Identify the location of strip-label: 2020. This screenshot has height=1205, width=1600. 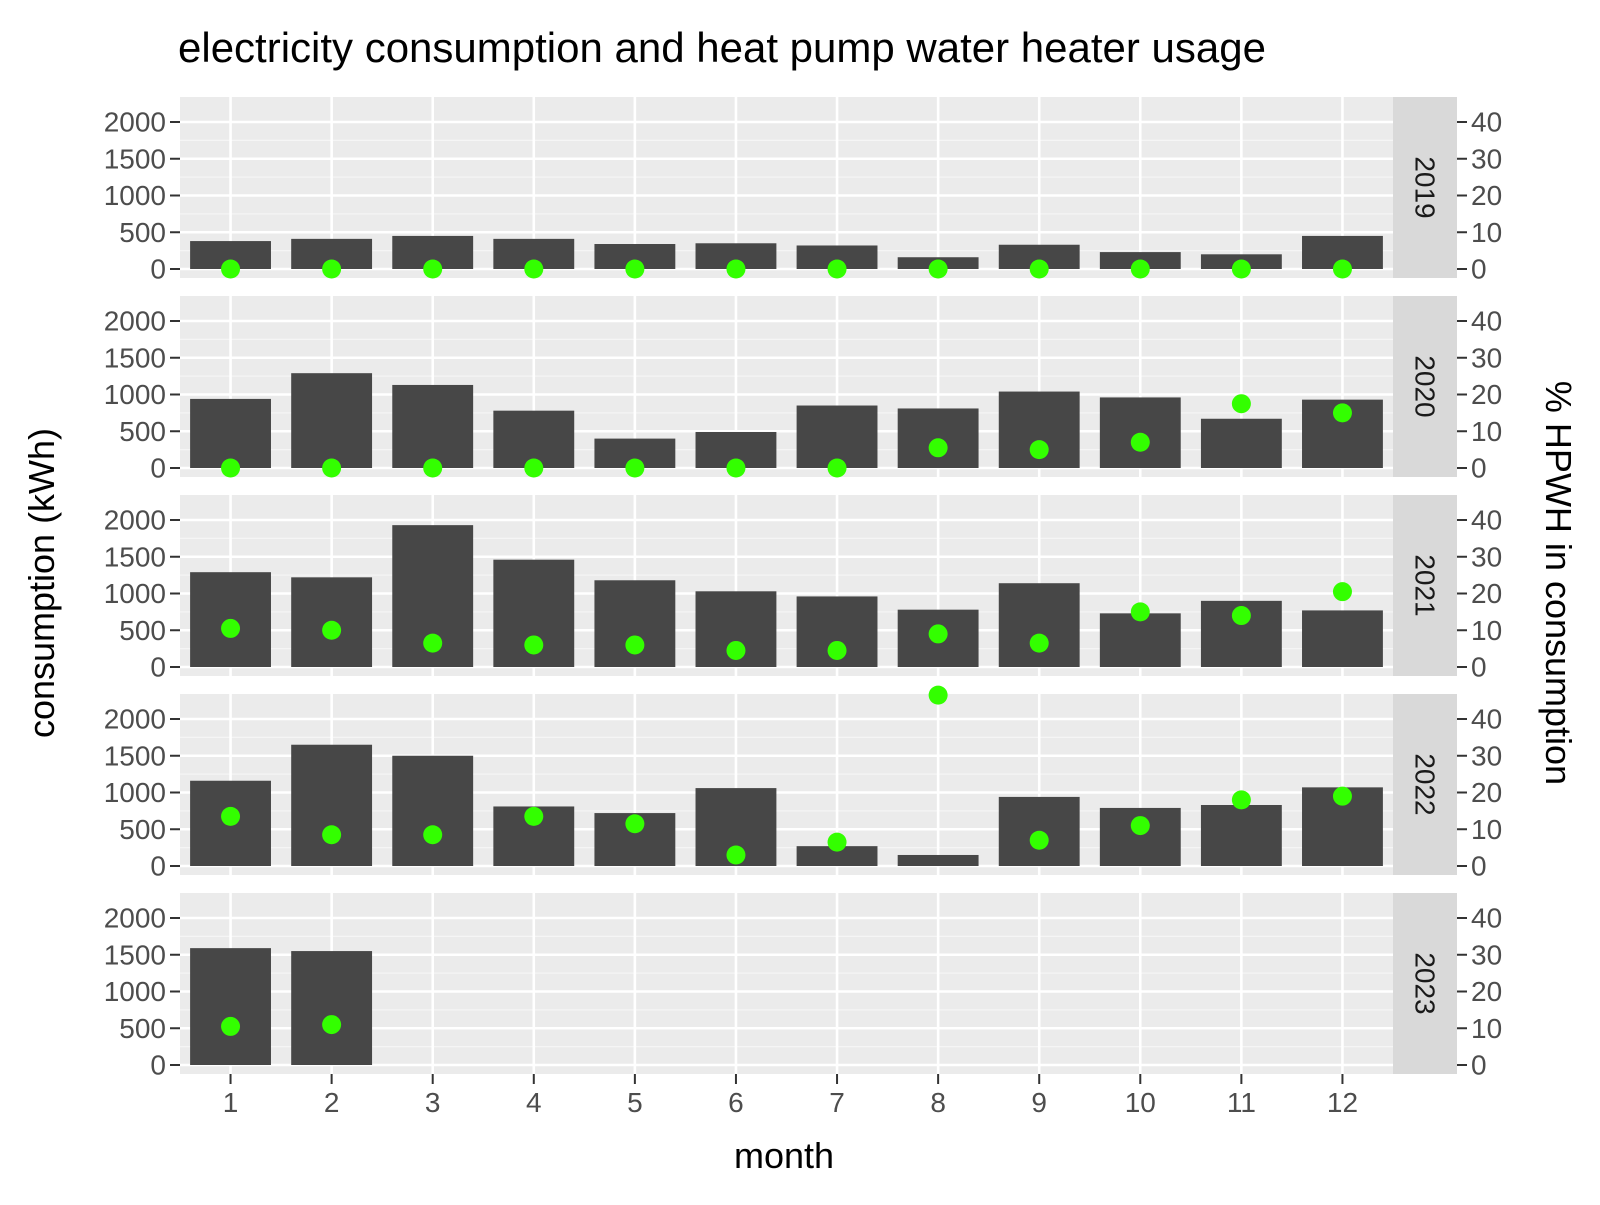
(1425, 386).